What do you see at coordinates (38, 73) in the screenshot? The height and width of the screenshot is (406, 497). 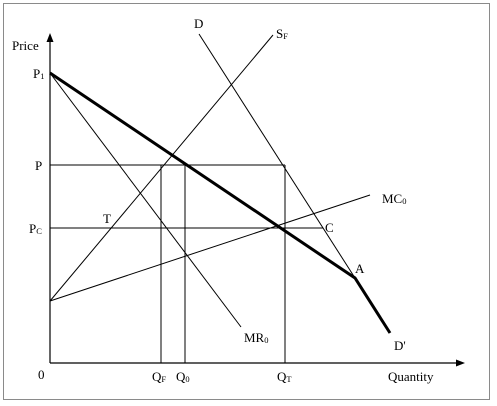 I see `price-label-p1: P1` at bounding box center [38, 73].